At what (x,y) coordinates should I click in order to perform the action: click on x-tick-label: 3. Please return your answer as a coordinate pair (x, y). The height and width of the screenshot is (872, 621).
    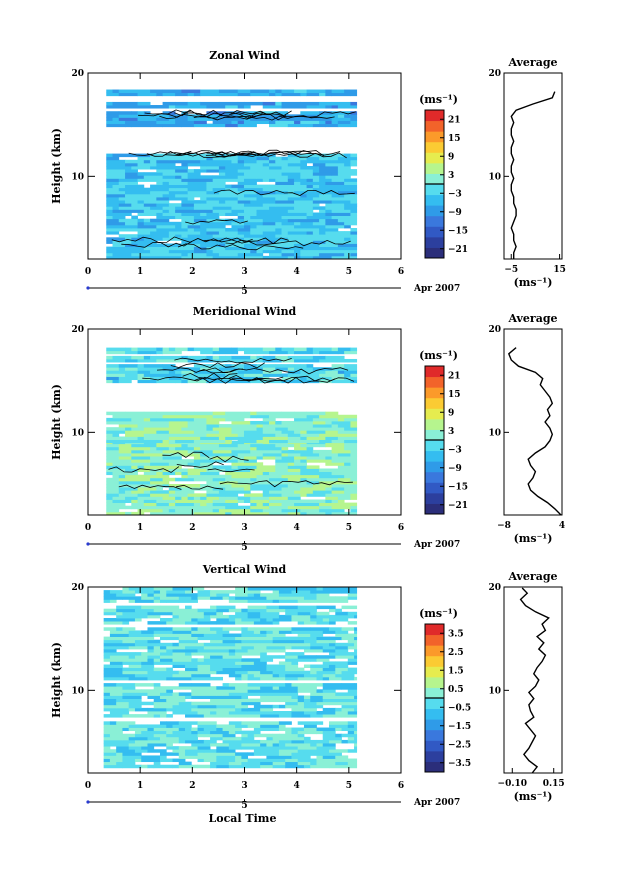
    Looking at the image, I should click on (244, 786).